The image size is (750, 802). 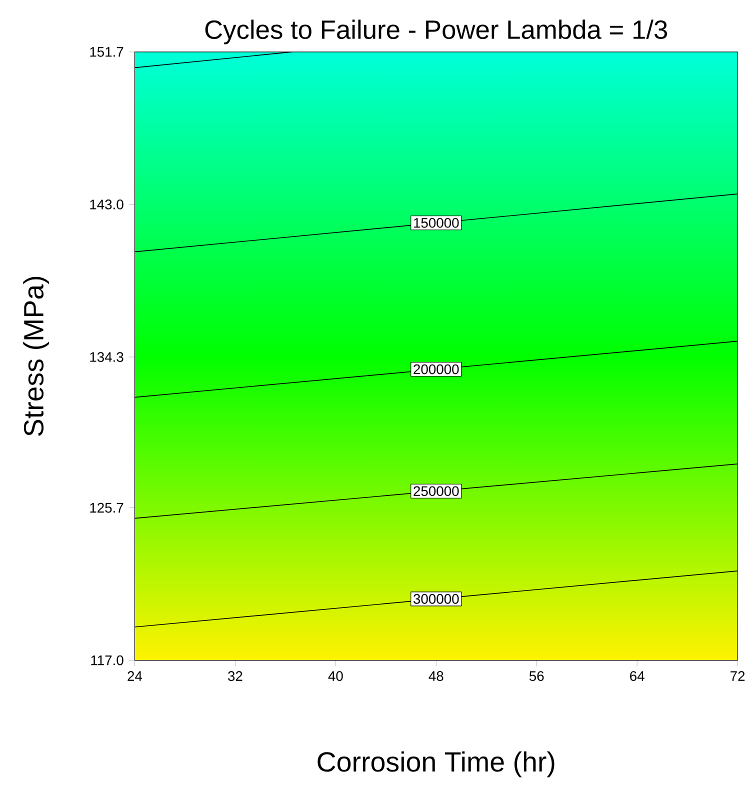 What do you see at coordinates (436, 764) in the screenshot?
I see `x-axis-title: Corrosion Time (hr)` at bounding box center [436, 764].